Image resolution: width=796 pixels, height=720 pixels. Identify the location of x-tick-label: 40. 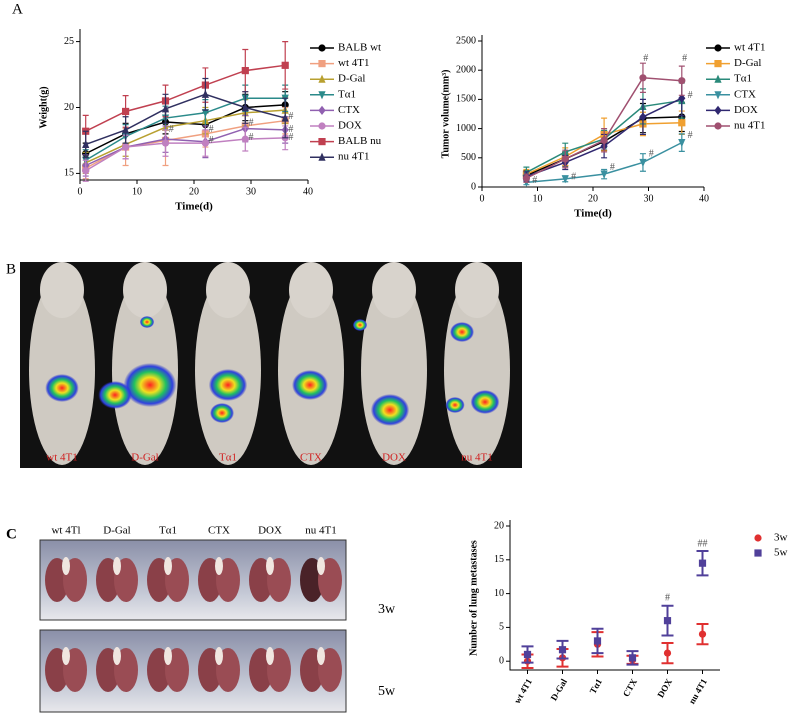
(704, 198).